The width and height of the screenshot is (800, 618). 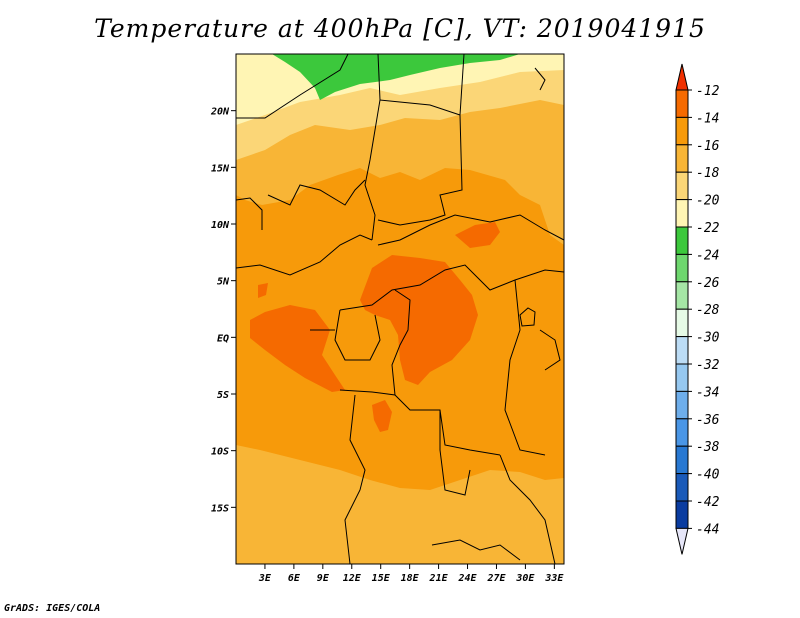 I want to click on colorbar-over-triangle, so click(x=682, y=77).